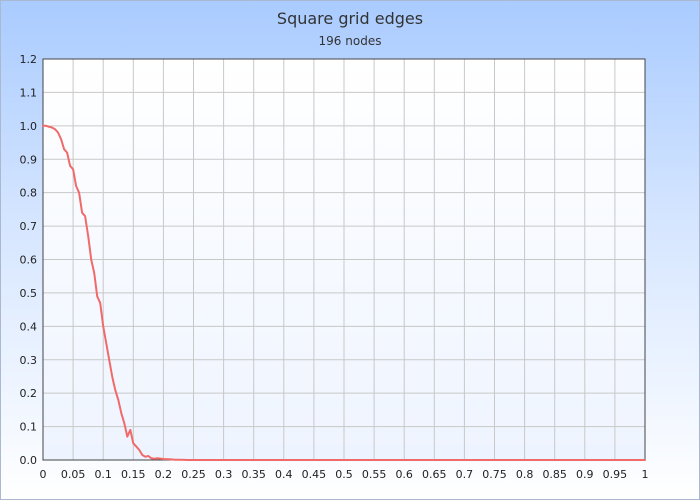 The width and height of the screenshot is (700, 500). I want to click on x-tick-label: 0.35, so click(253, 474).